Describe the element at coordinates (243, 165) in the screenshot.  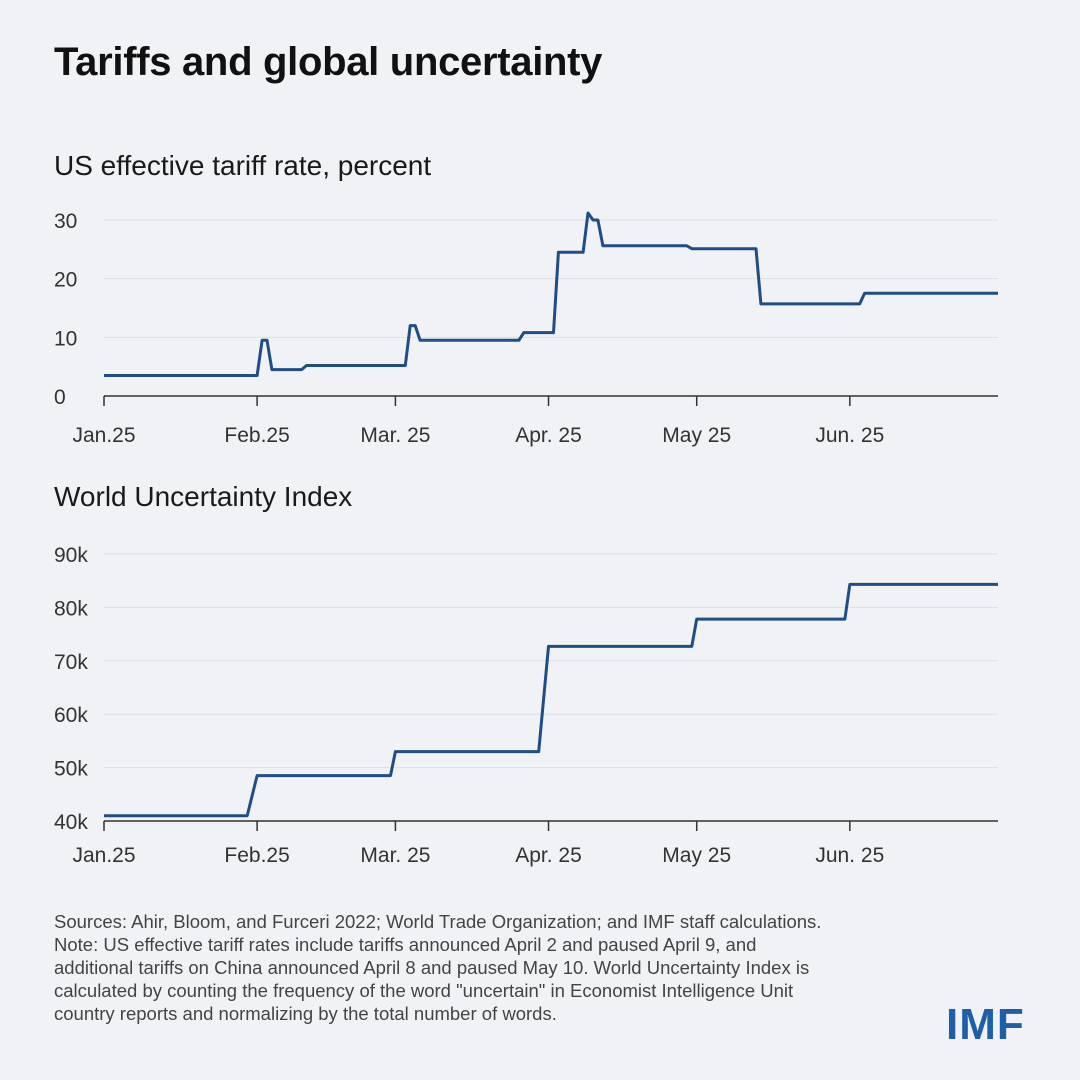
I see `tariff-chart-title: US effective tariff rate, percent` at that location.